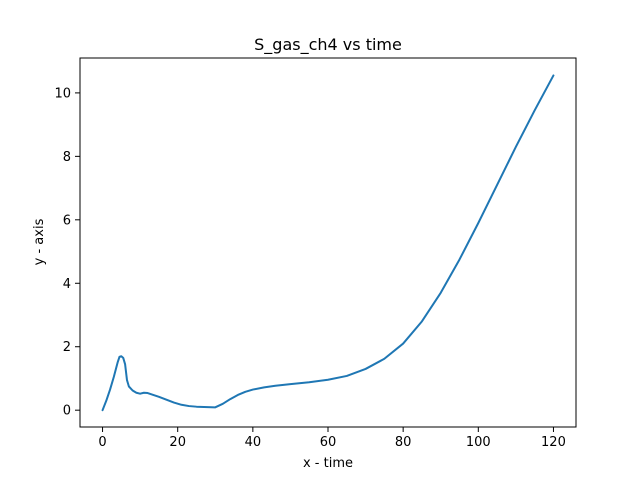 The height and width of the screenshot is (480, 640). What do you see at coordinates (39, 241) in the screenshot?
I see `y-axis-label: y - axis` at bounding box center [39, 241].